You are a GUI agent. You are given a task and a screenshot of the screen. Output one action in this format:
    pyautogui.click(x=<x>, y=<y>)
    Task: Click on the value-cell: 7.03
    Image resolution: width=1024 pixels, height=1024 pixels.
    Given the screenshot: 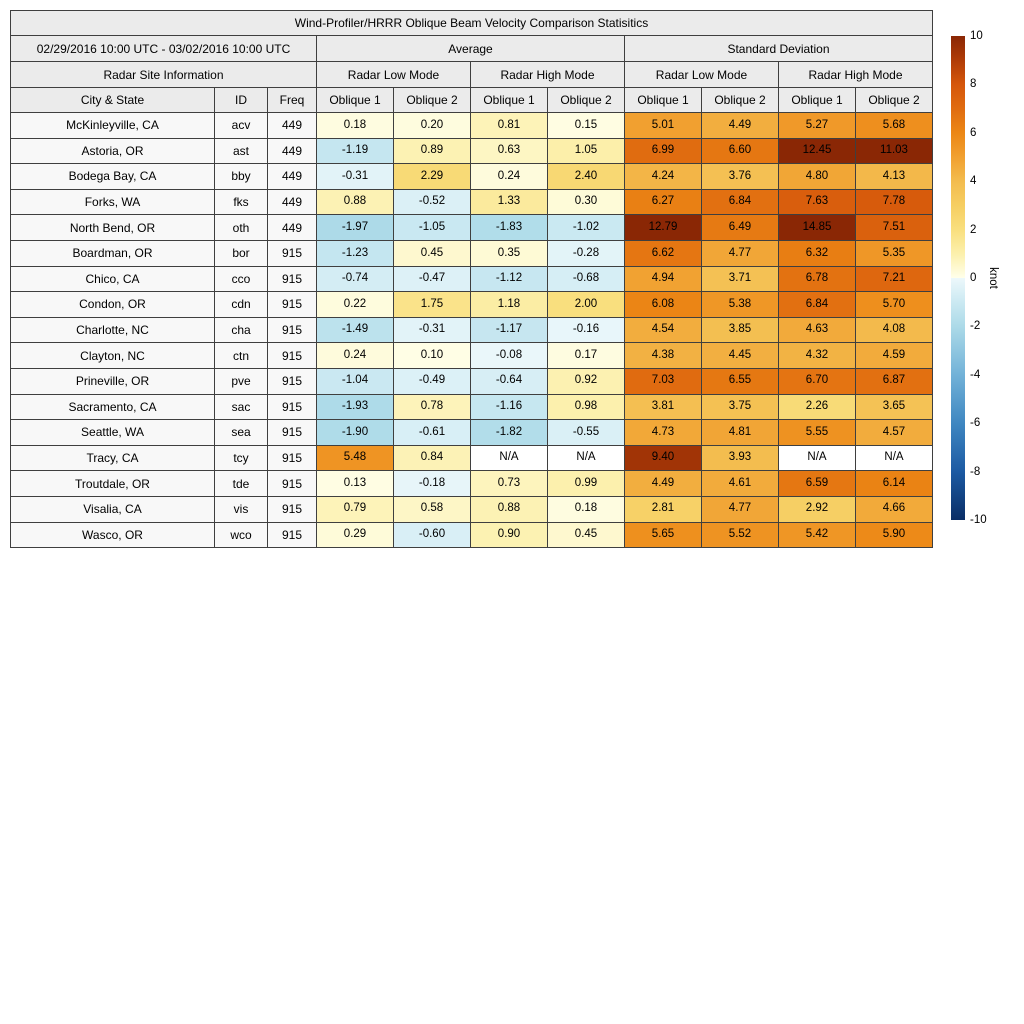 What is the action you would take?
    pyautogui.click(x=663, y=381)
    